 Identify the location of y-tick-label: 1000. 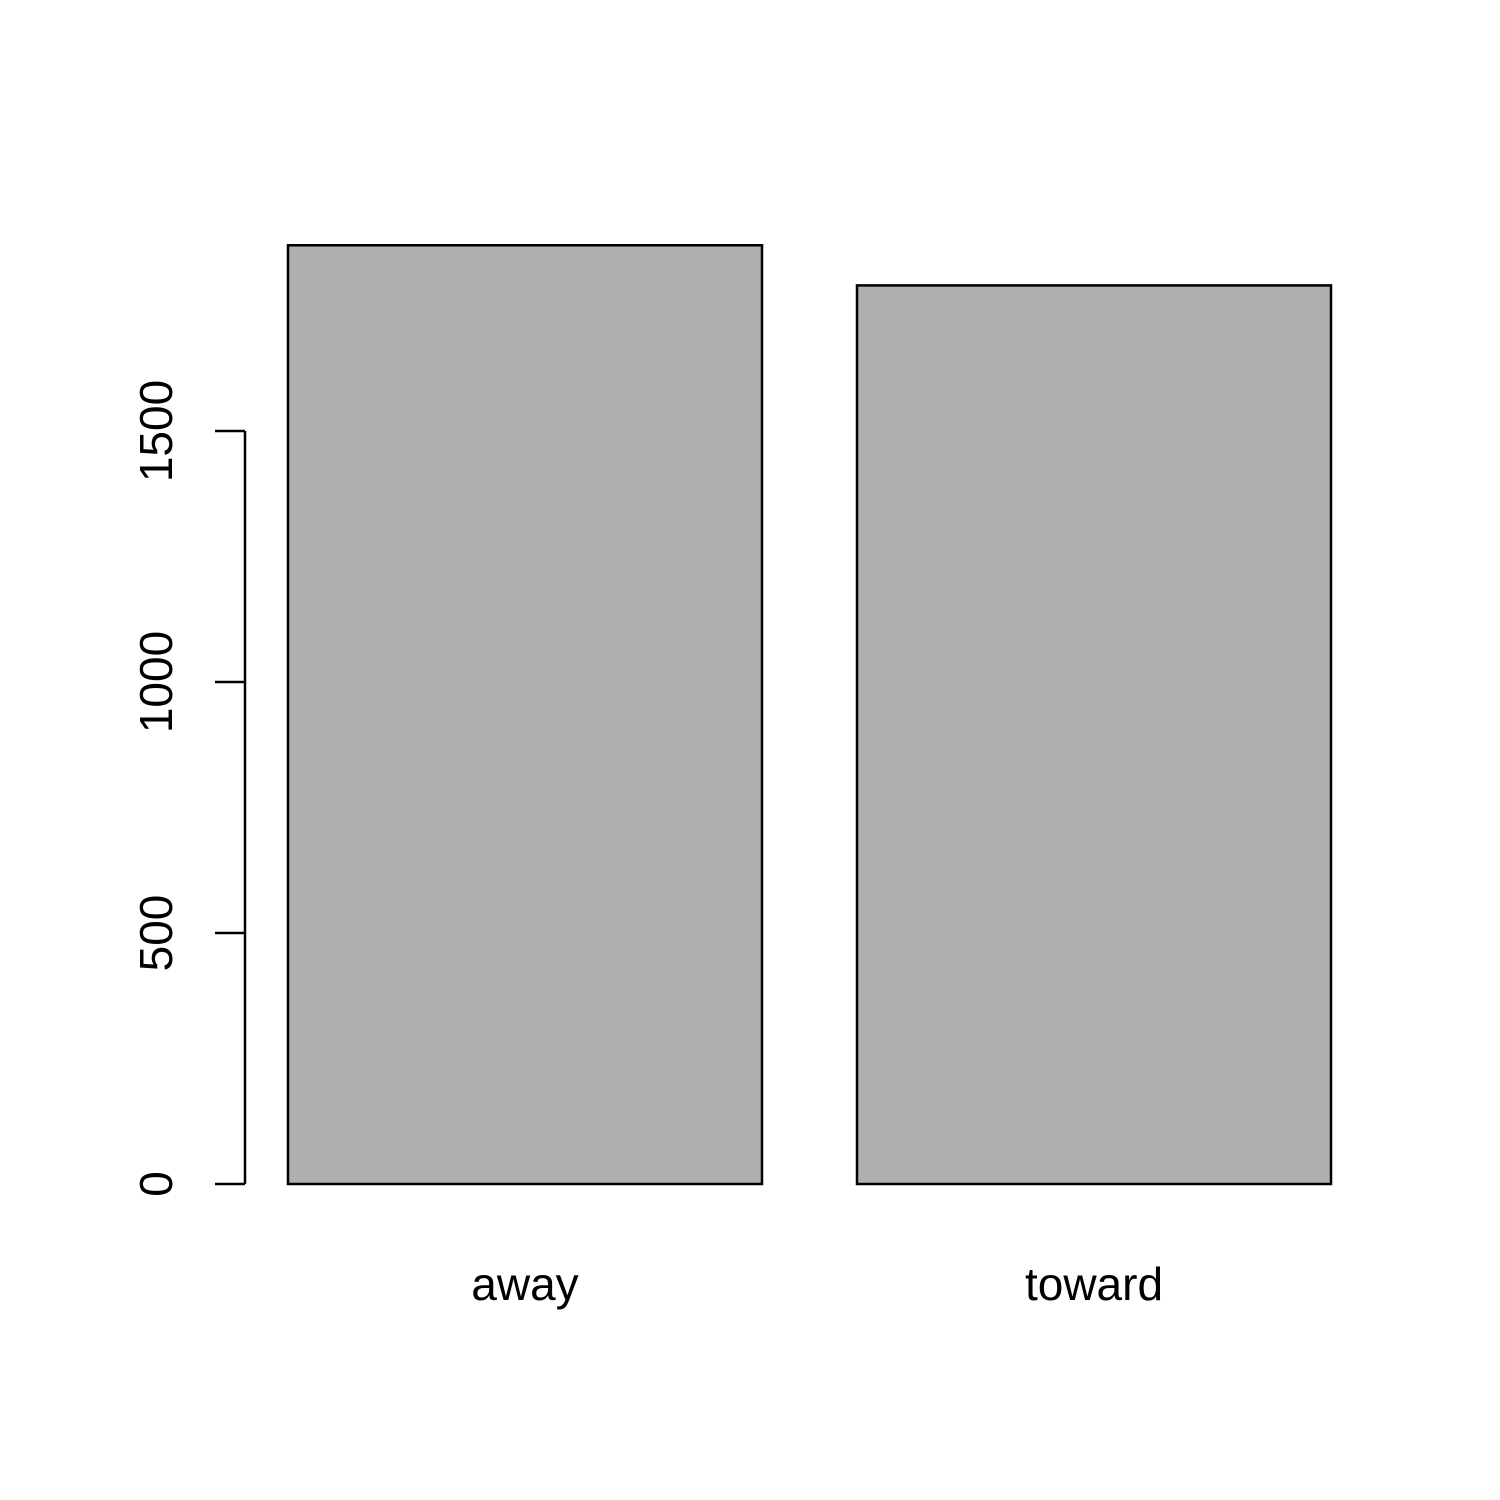
(156, 682).